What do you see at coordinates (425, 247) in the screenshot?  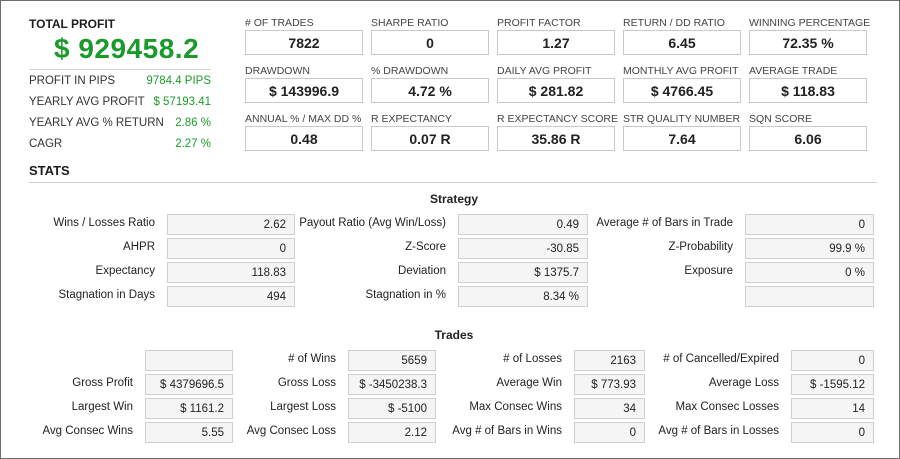 I see `strategy-label: Z-Score` at bounding box center [425, 247].